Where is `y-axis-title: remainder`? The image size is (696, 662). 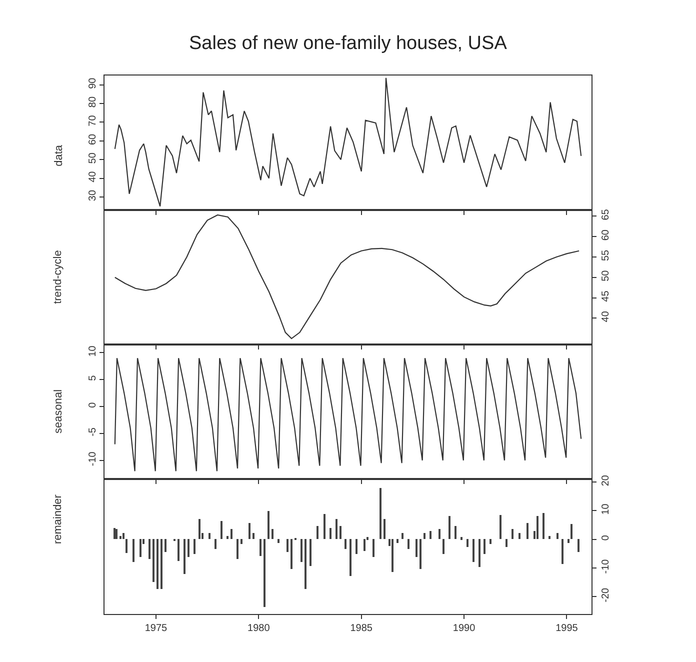 y-axis-title: remainder is located at coordinates (58, 519).